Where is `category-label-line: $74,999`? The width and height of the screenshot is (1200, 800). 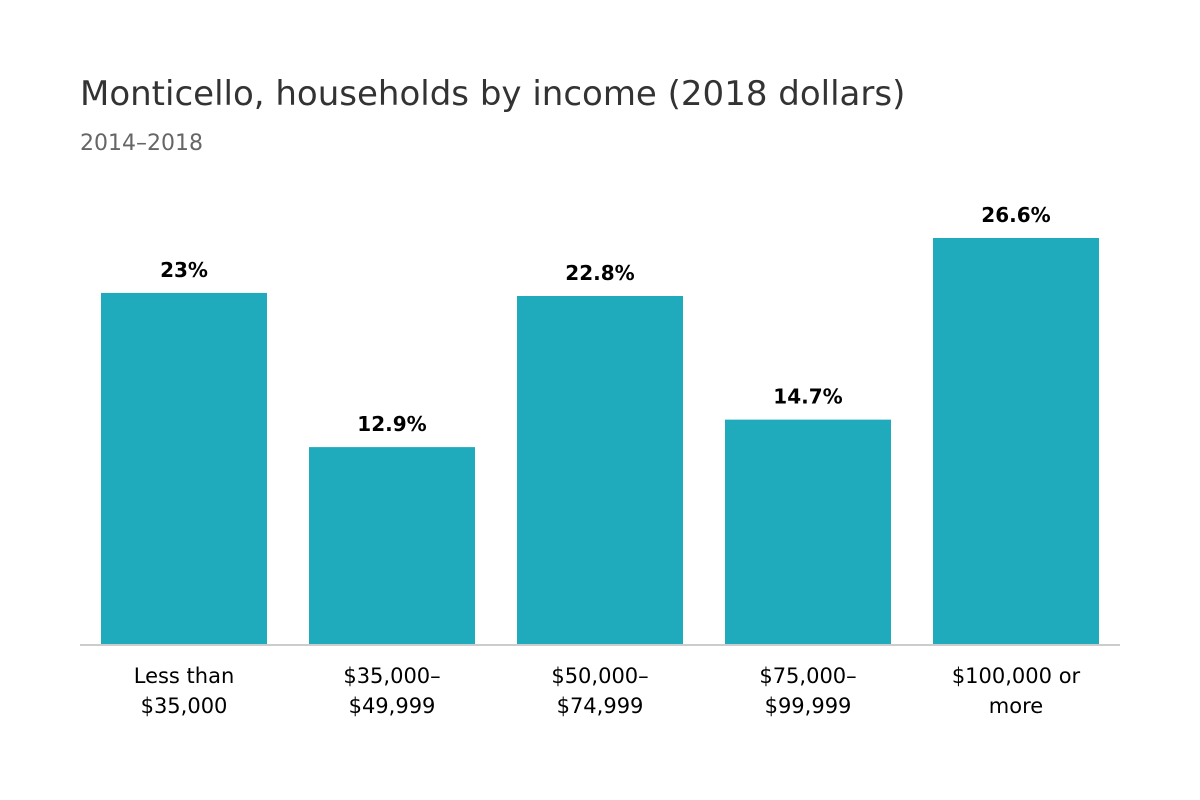 category-label-line: $74,999 is located at coordinates (600, 706).